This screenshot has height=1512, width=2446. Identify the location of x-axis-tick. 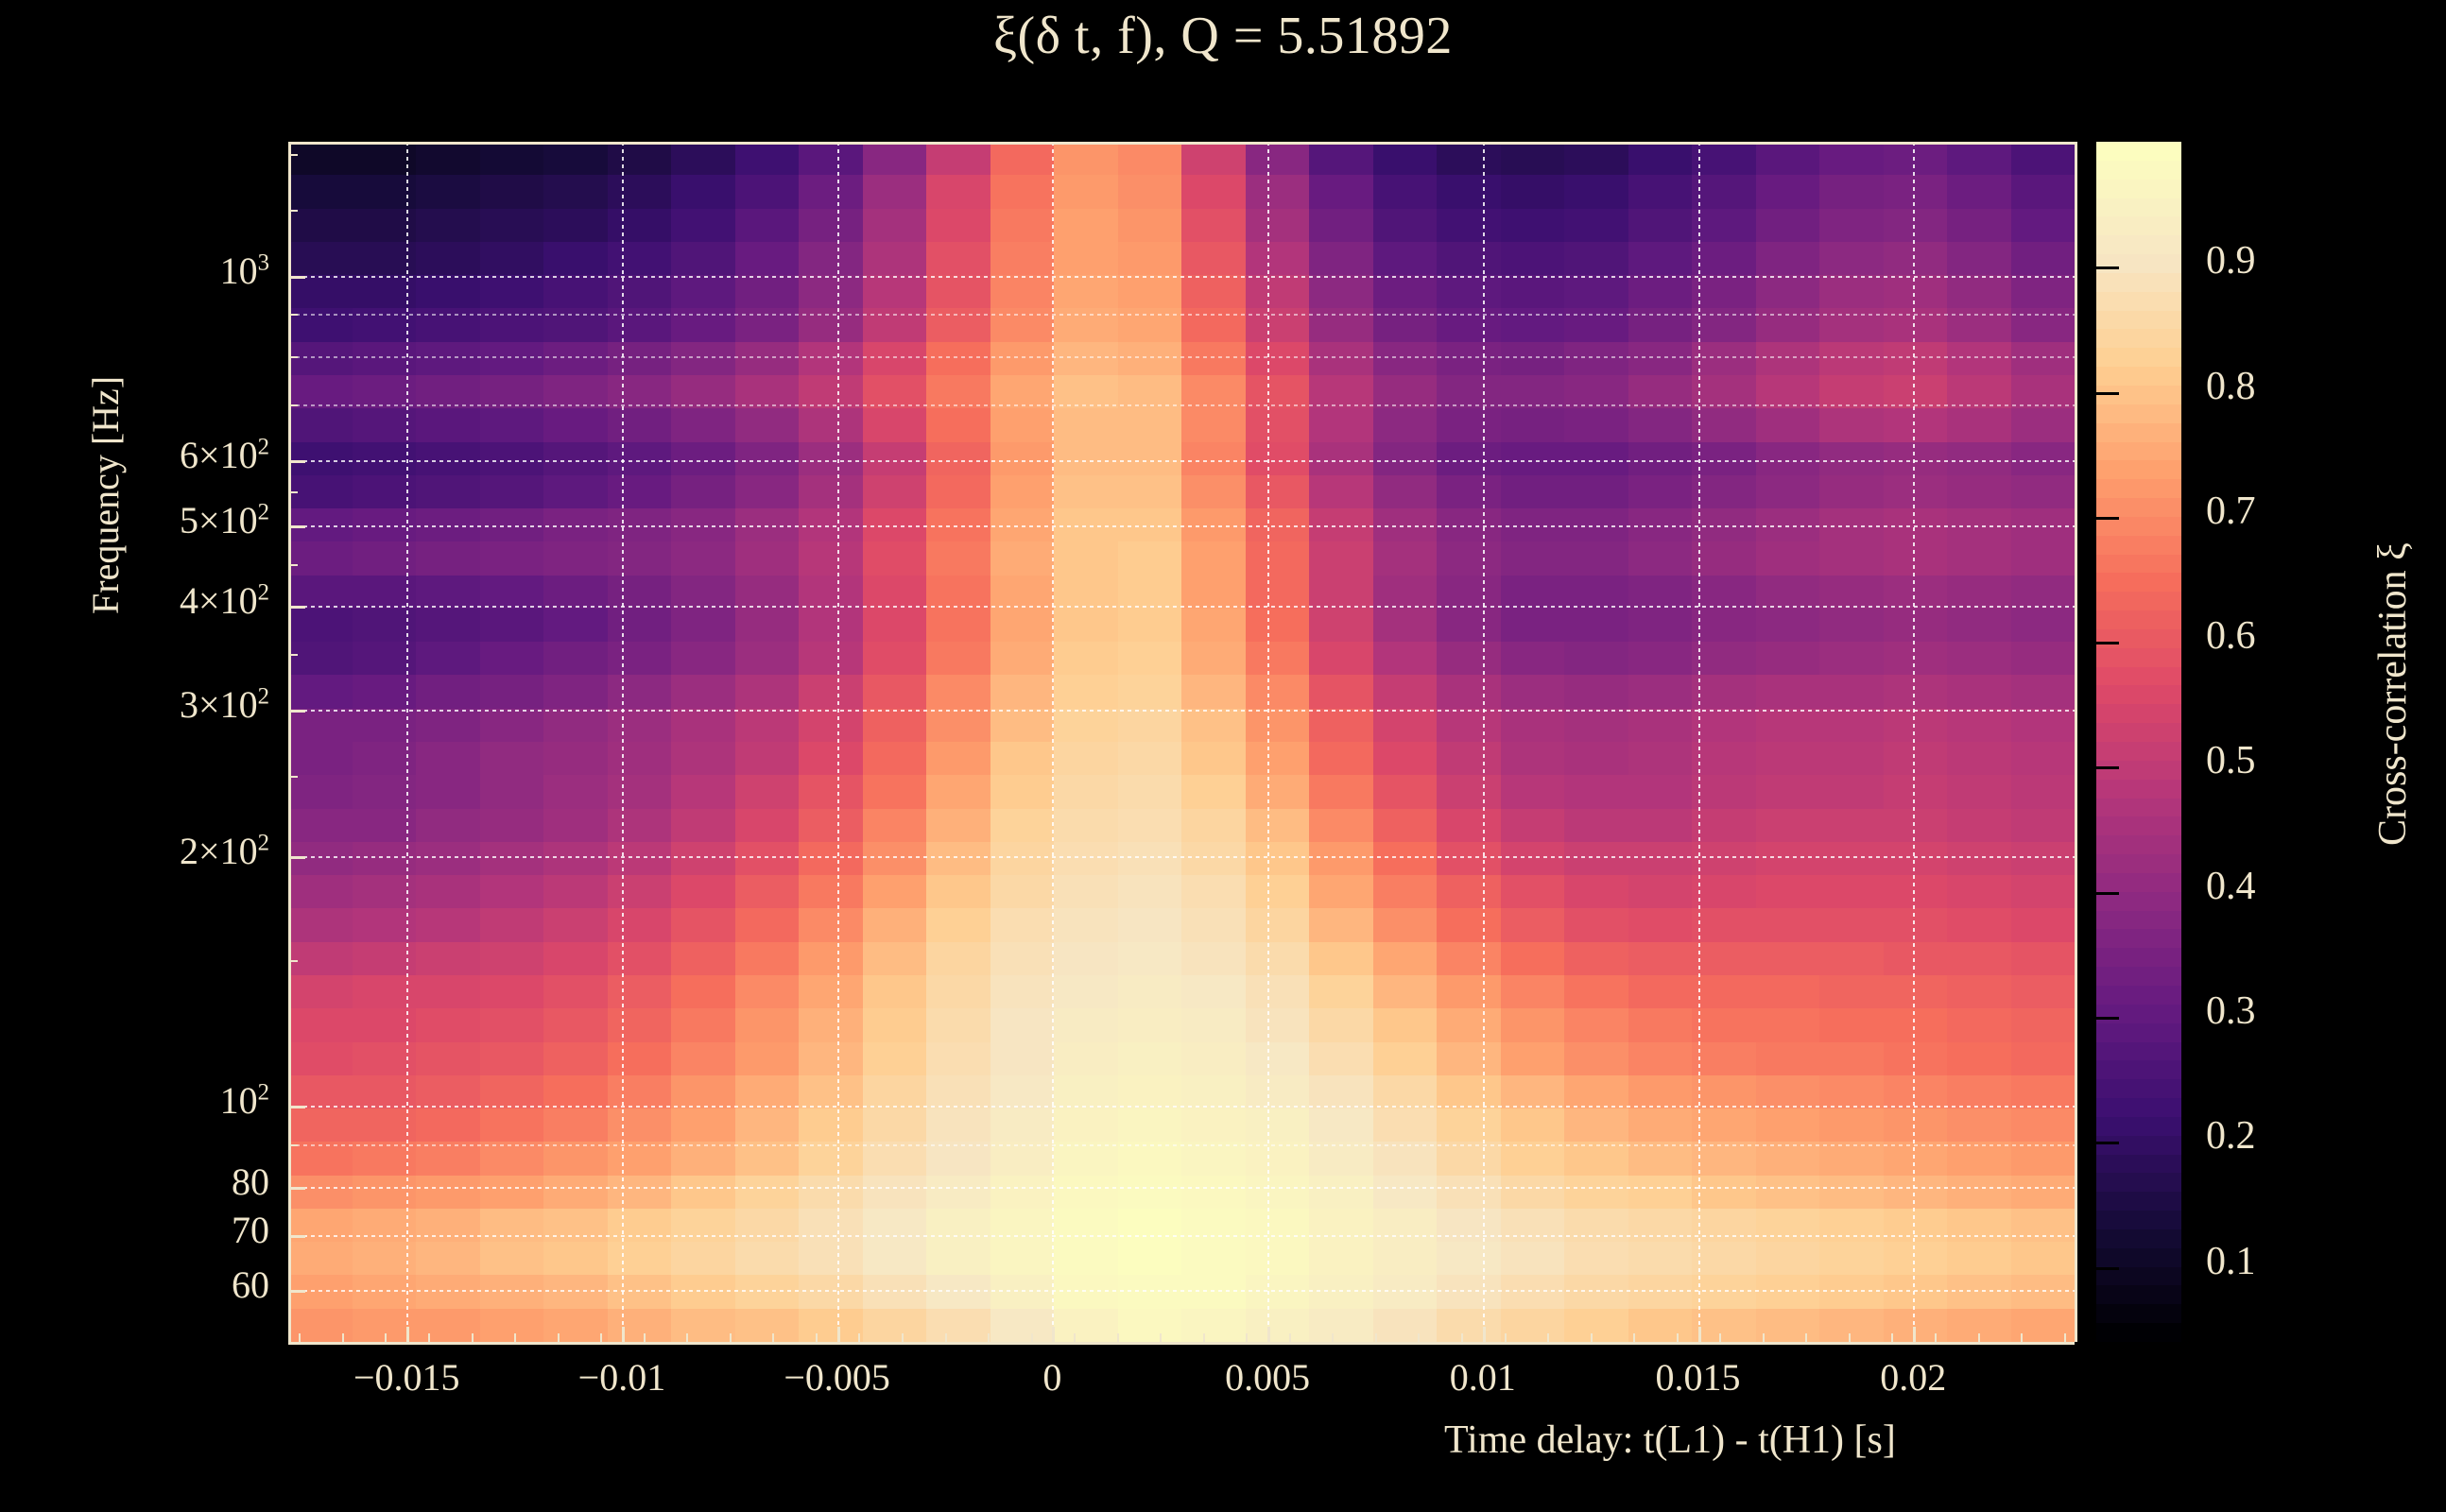
(1054, 1334).